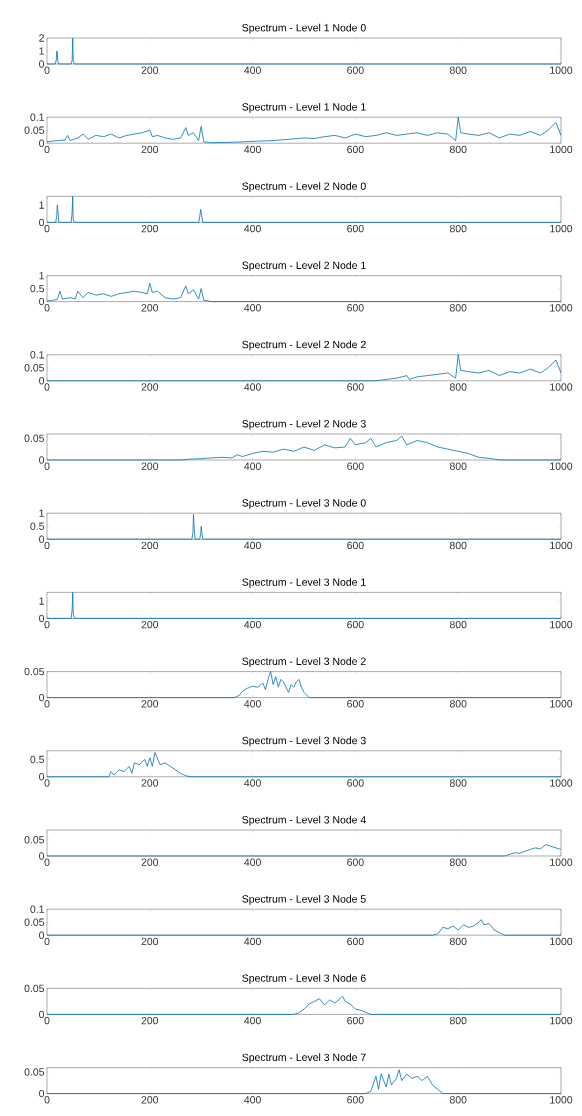 The image size is (582, 1116). I want to click on chart-title: Spectrum - Level 2 Node 1, so click(304, 266).